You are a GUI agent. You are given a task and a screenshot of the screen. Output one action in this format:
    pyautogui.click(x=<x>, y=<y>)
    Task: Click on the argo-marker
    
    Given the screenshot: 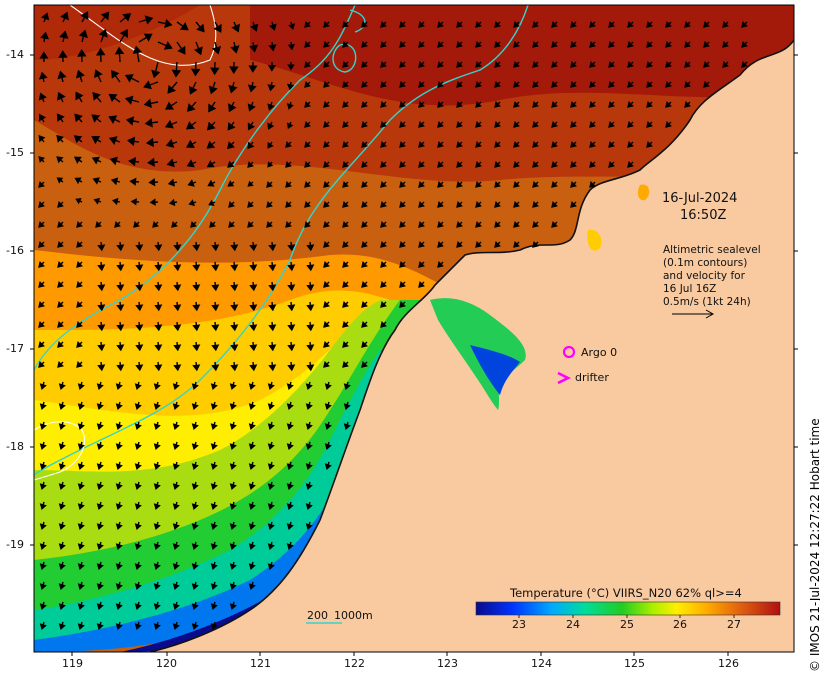 What is the action you would take?
    pyautogui.click(x=569, y=352)
    